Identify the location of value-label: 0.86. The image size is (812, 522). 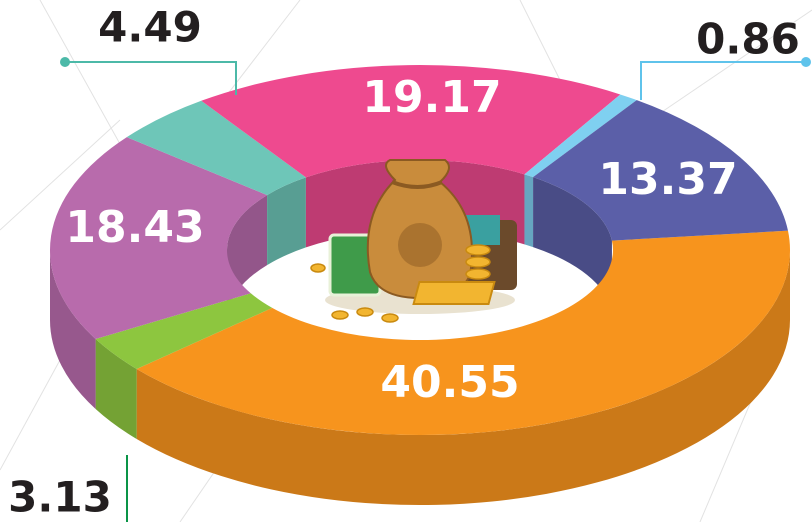
(748, 39).